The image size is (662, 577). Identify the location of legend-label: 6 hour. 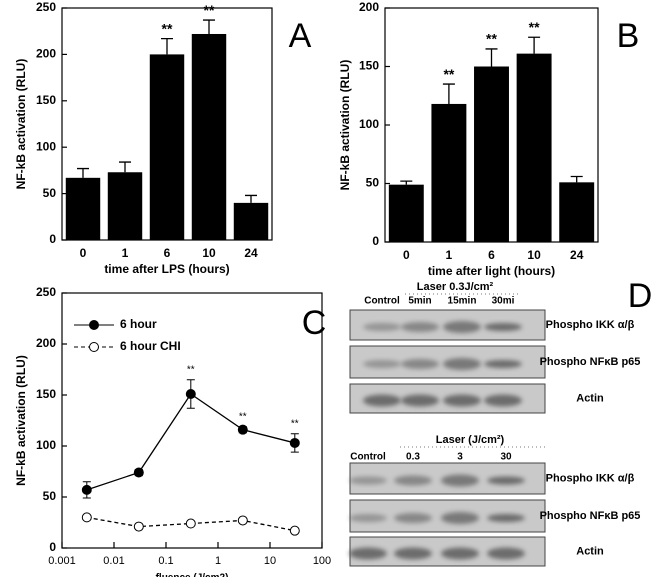
(138, 324).